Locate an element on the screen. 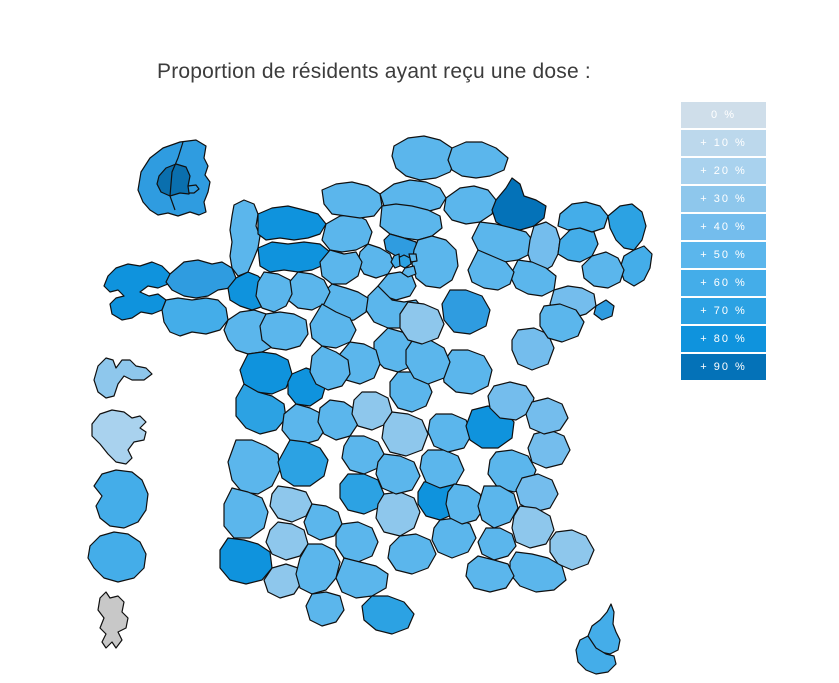 The width and height of the screenshot is (839, 683). region-cantal is located at coordinates (398, 474).